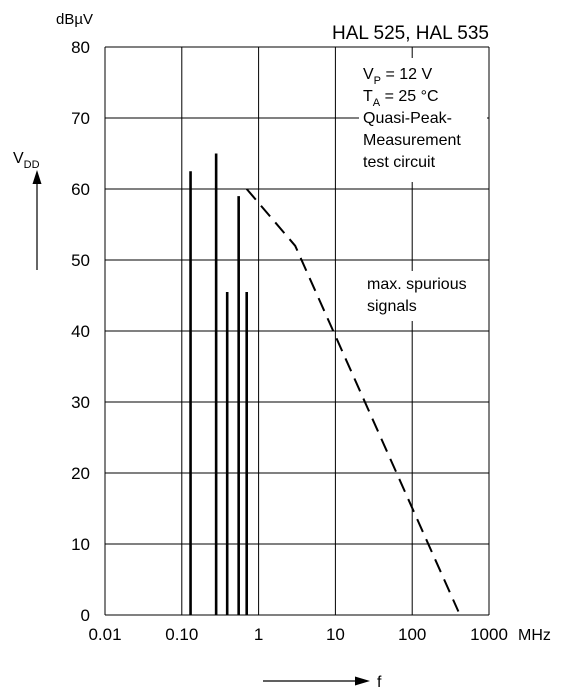 The width and height of the screenshot is (572, 697). Describe the element at coordinates (80, 189) in the screenshot. I see `y-tick-label: 60` at that location.